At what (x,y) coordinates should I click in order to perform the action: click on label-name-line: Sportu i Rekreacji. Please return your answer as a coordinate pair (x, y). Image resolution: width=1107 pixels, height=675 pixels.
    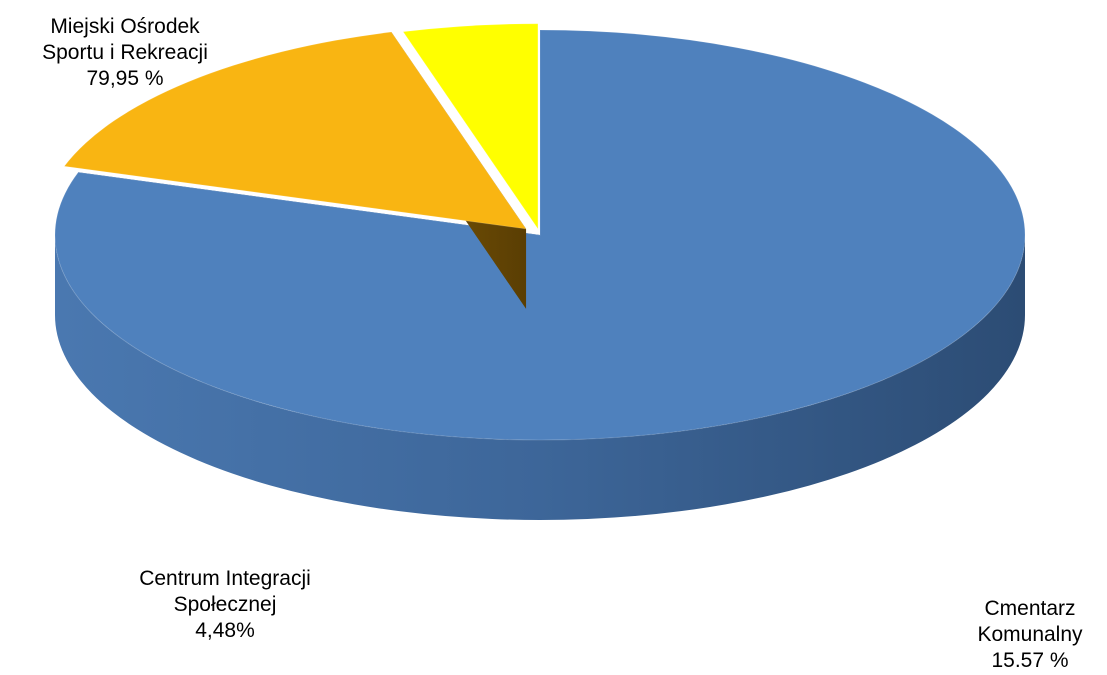
    Looking at the image, I should click on (125, 52).